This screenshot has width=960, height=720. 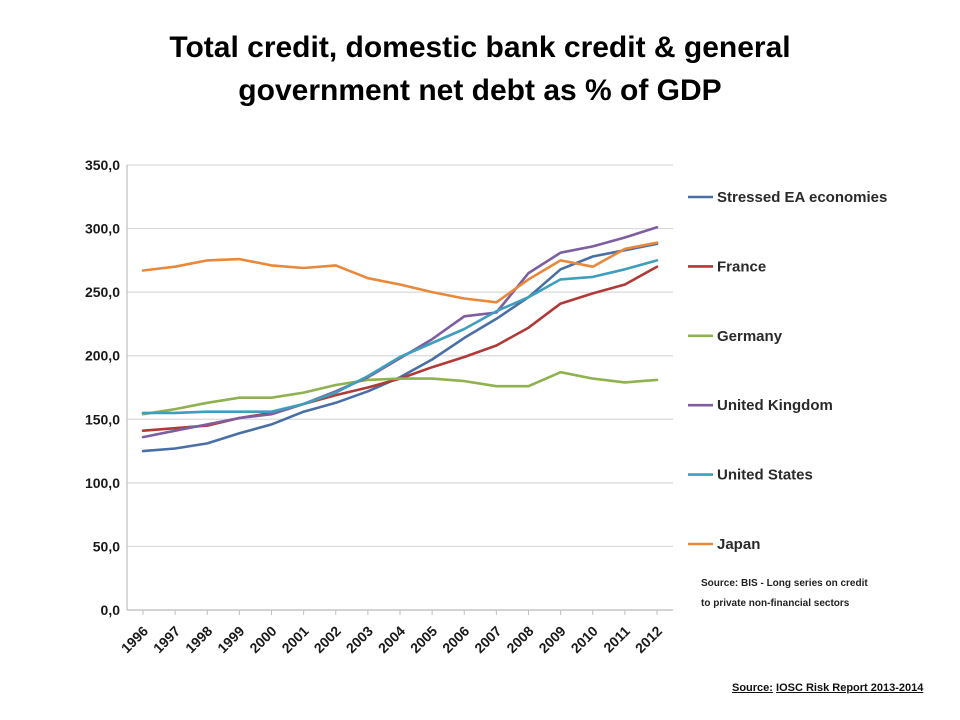 I want to click on y-tick-label: 350,0, so click(x=102, y=165).